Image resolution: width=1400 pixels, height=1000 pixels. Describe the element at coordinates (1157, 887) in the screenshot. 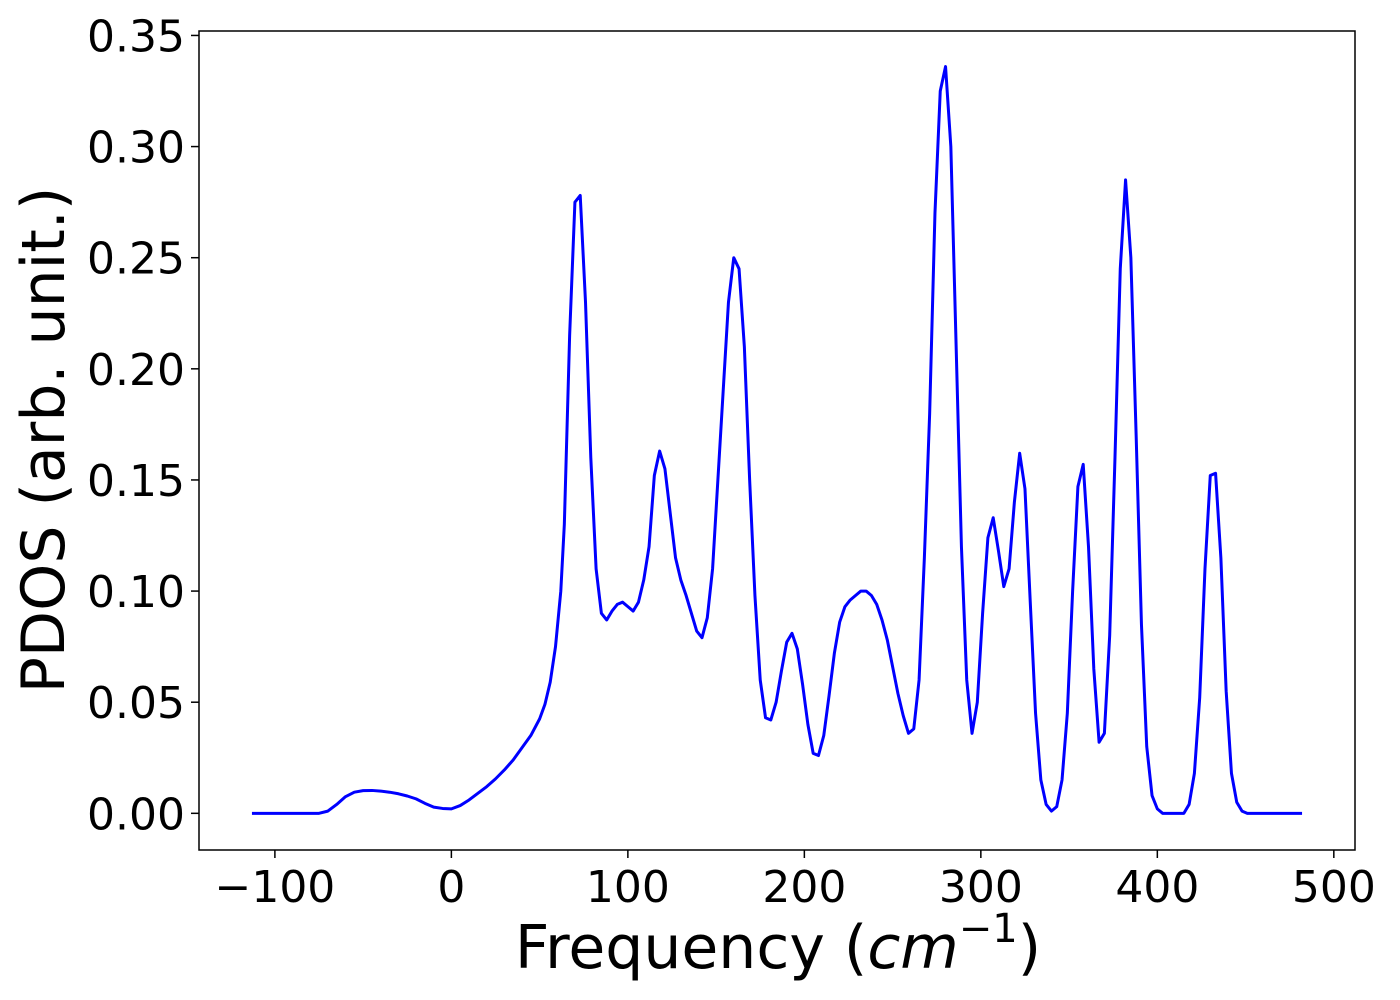

I see `x-tick-label: 400` at that location.